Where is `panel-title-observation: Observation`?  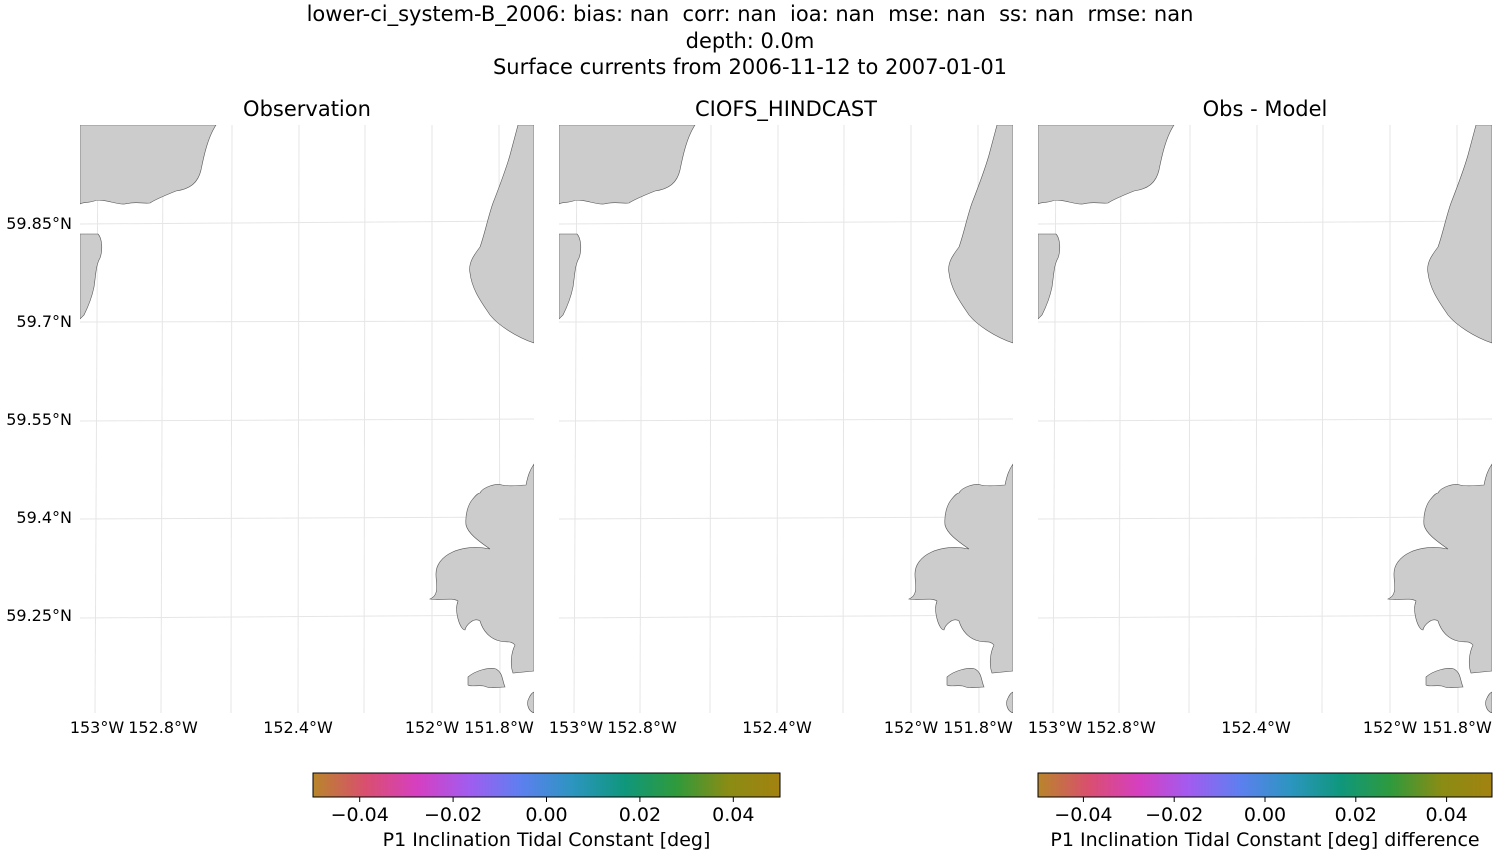 panel-title-observation: Observation is located at coordinates (307, 109).